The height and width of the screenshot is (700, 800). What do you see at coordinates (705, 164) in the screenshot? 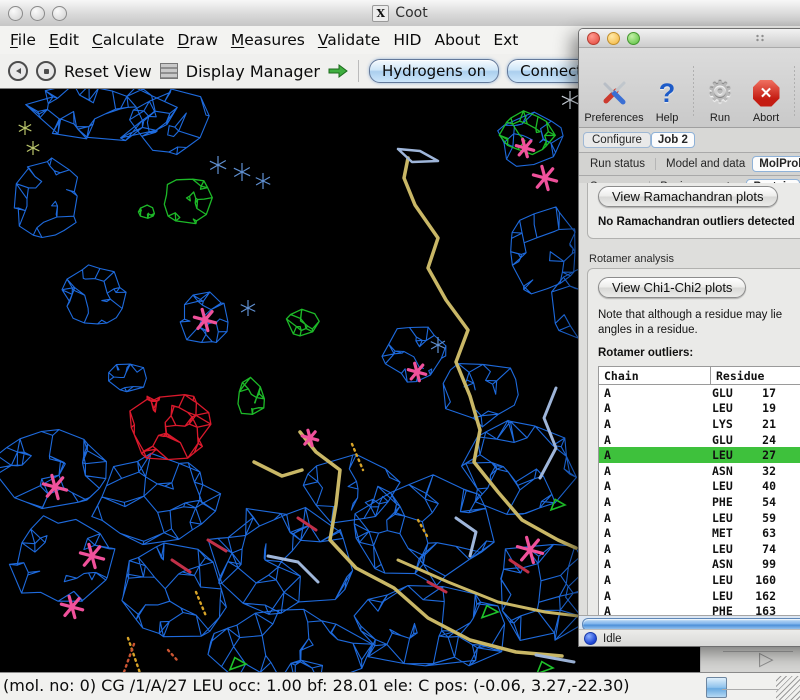
I see `tab-model-and-data: Model and data` at bounding box center [705, 164].